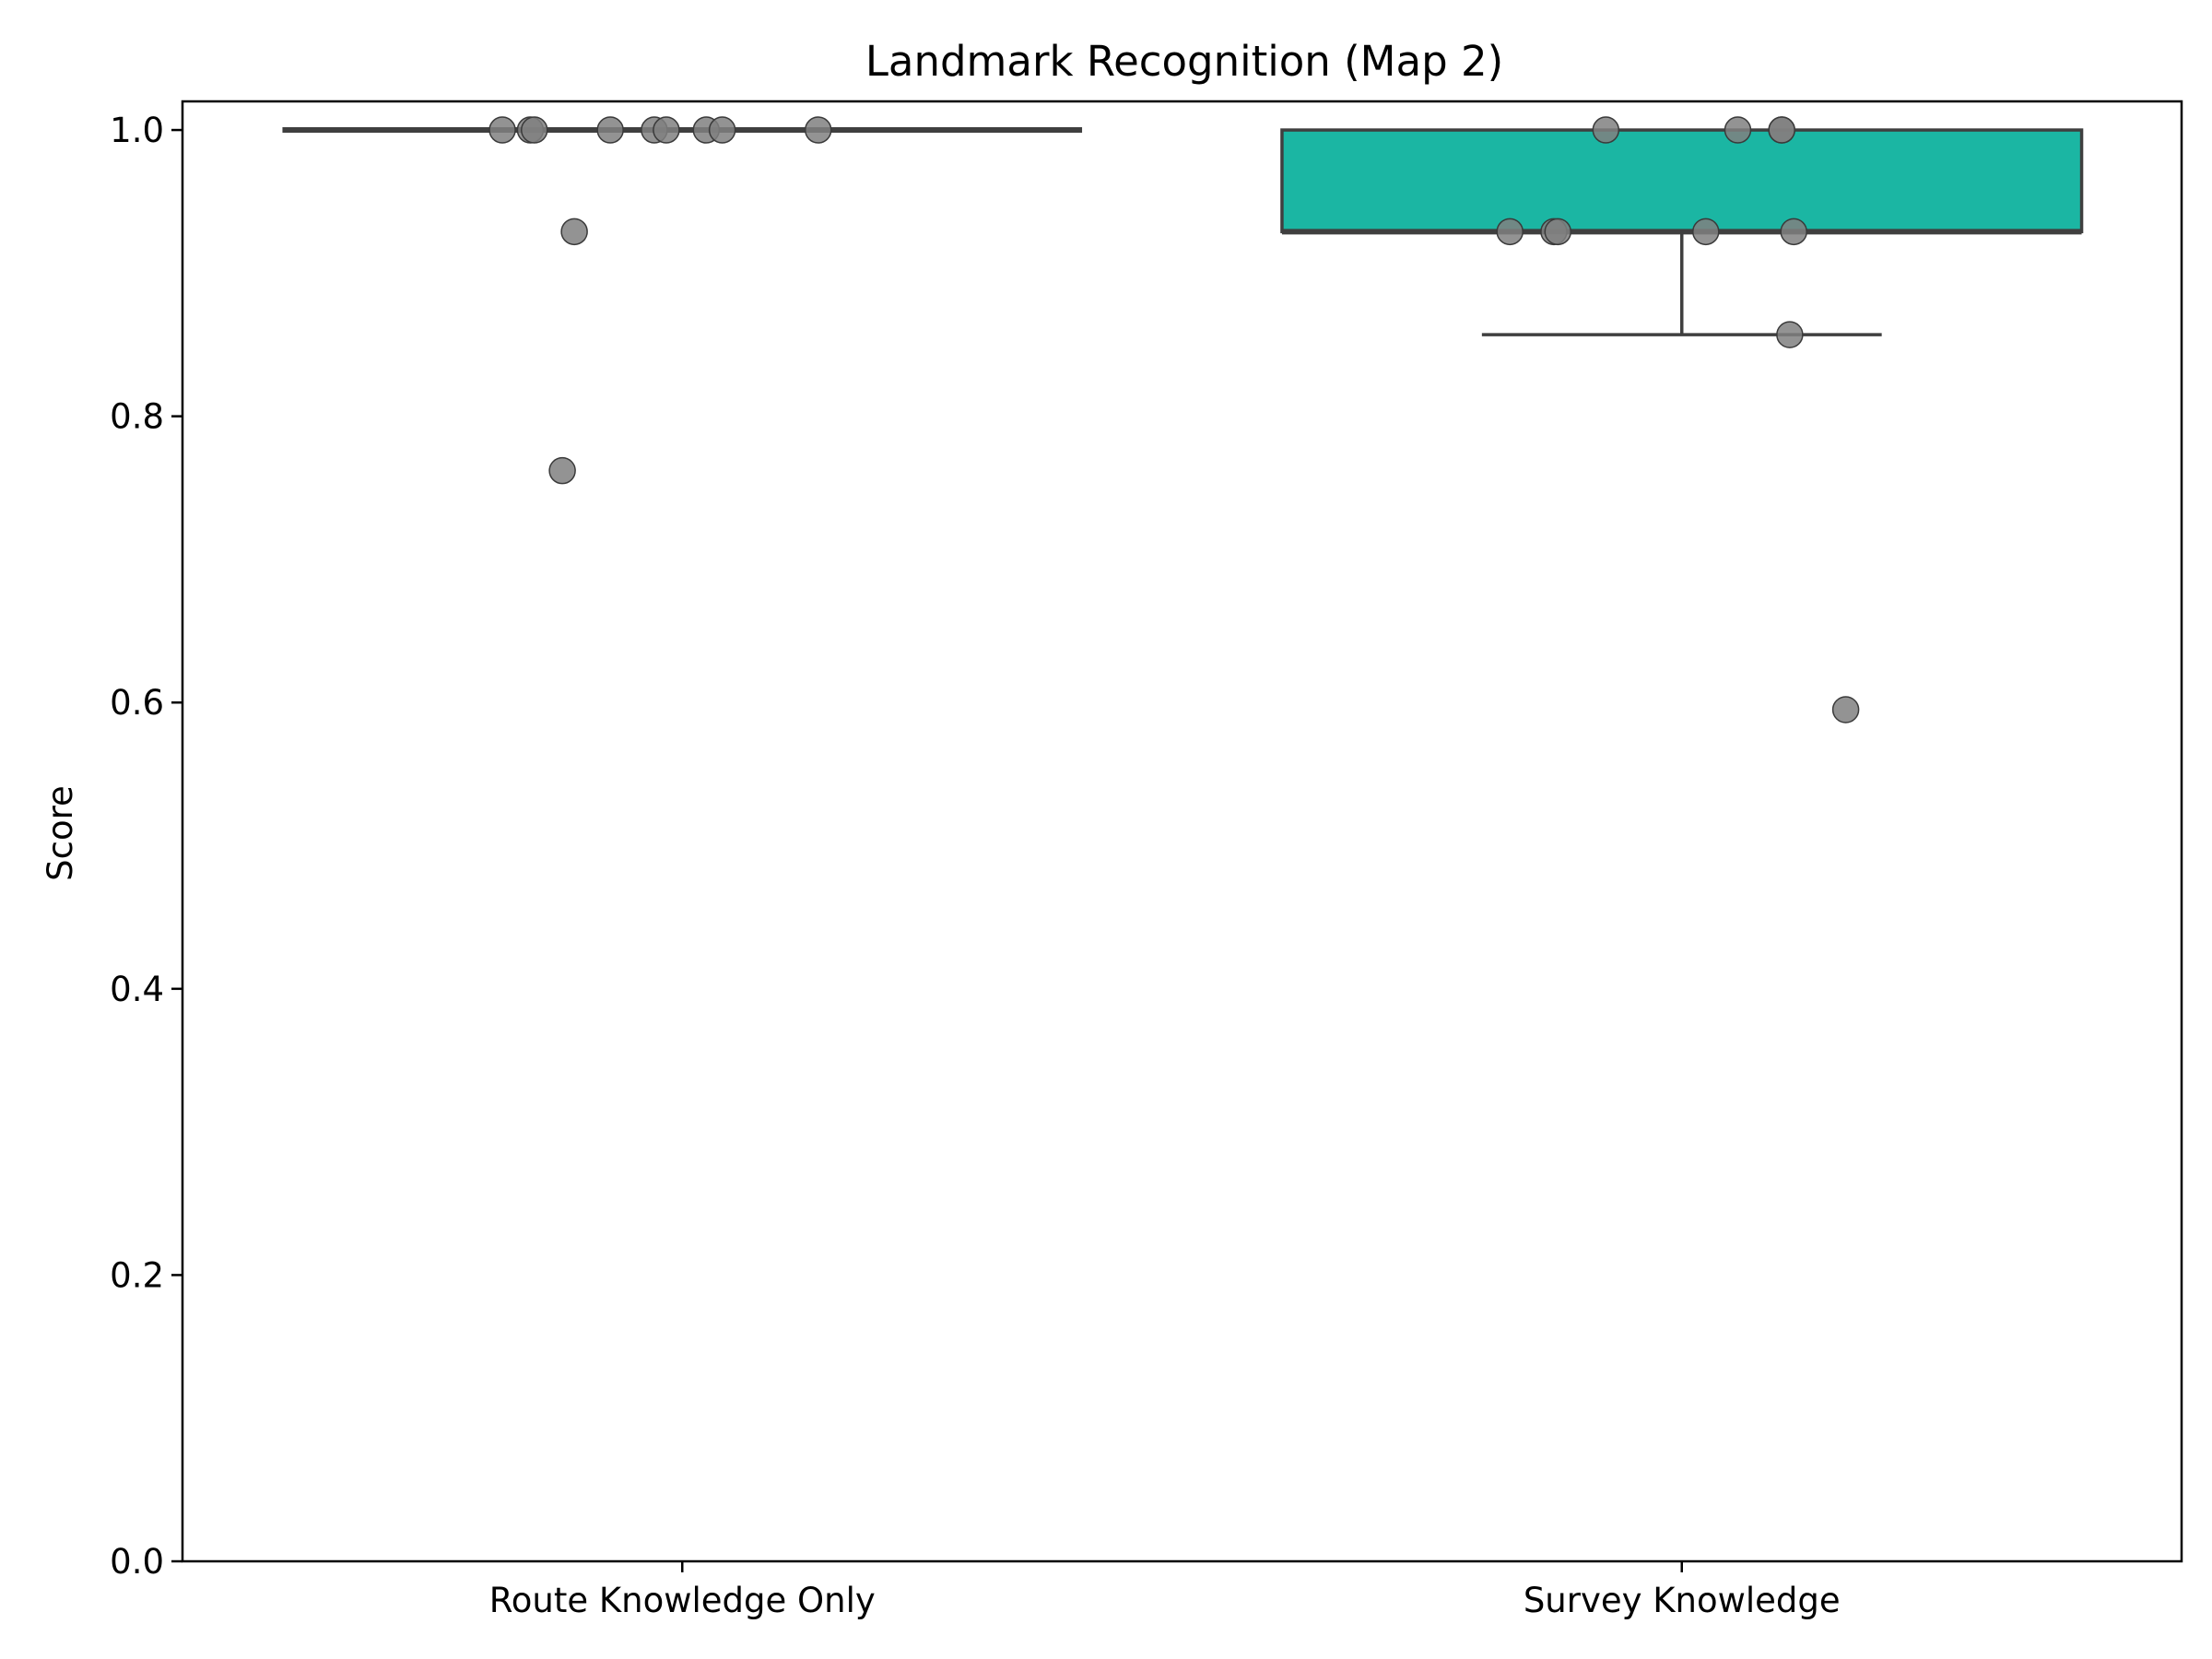  I want to click on y-tick-label: 0.2, so click(137, 1275).